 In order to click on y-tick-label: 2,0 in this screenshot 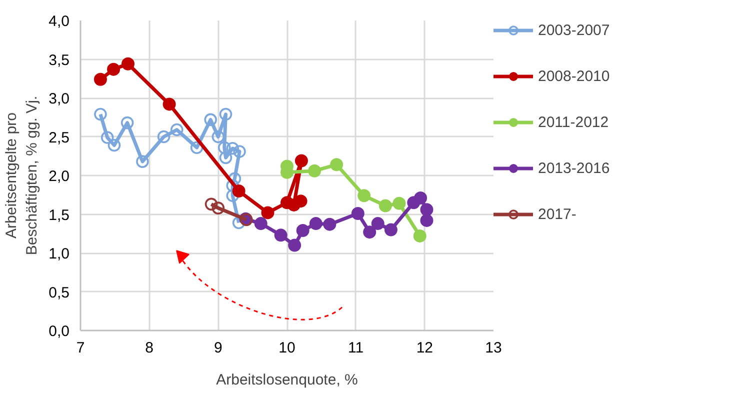, I will do `click(59, 176)`.